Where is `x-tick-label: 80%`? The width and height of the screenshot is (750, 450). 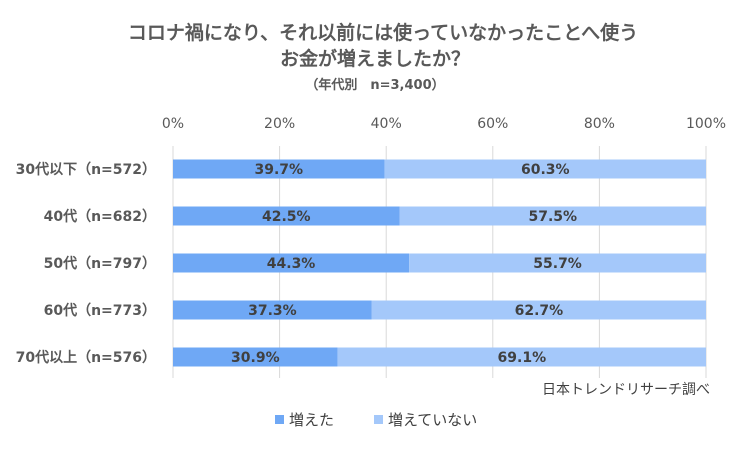
x-tick-label: 80% is located at coordinates (599, 124).